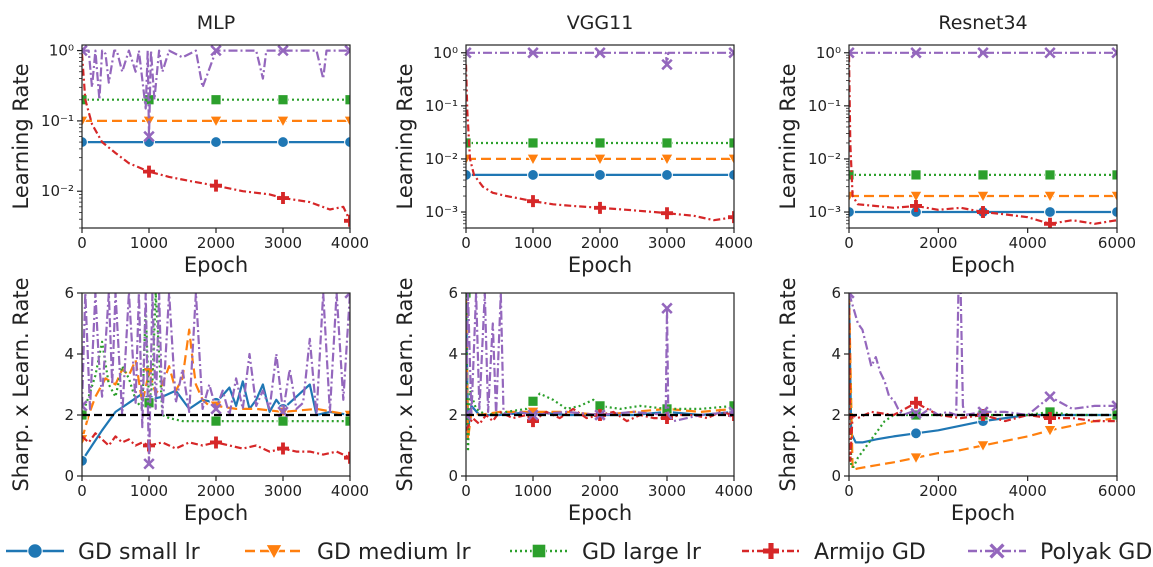 The width and height of the screenshot is (1153, 567). I want to click on legend-item: GD large lr, so click(606, 552).